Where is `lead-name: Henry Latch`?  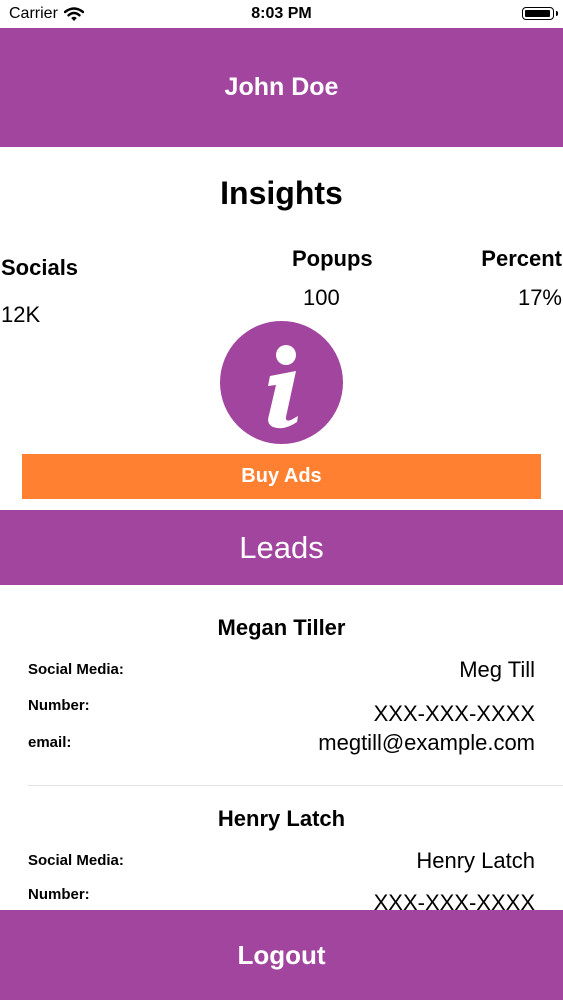
lead-name: Henry Latch is located at coordinates (281, 818).